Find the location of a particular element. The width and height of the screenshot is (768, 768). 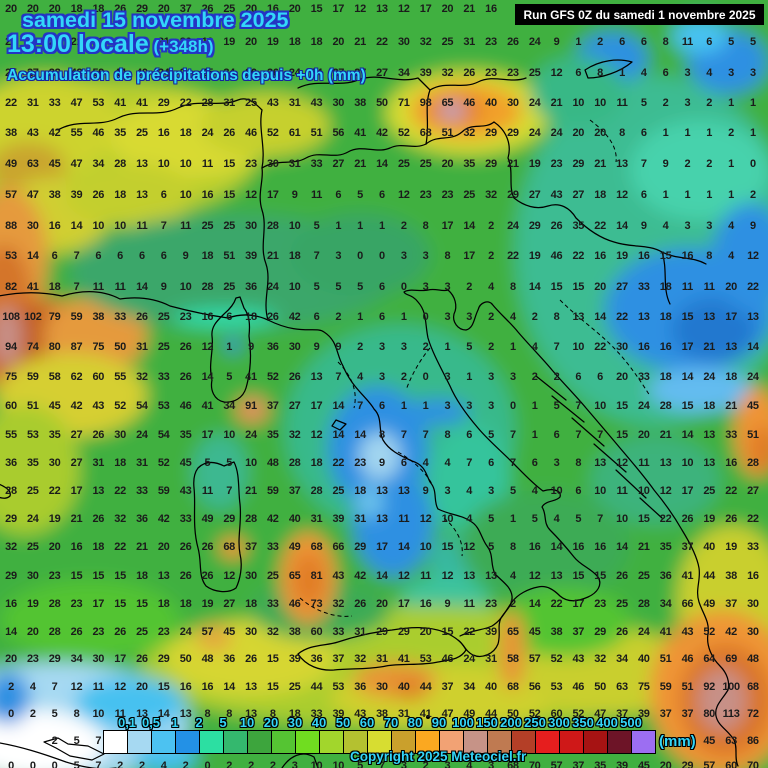

grid-value: 40 is located at coordinates (491, 687).